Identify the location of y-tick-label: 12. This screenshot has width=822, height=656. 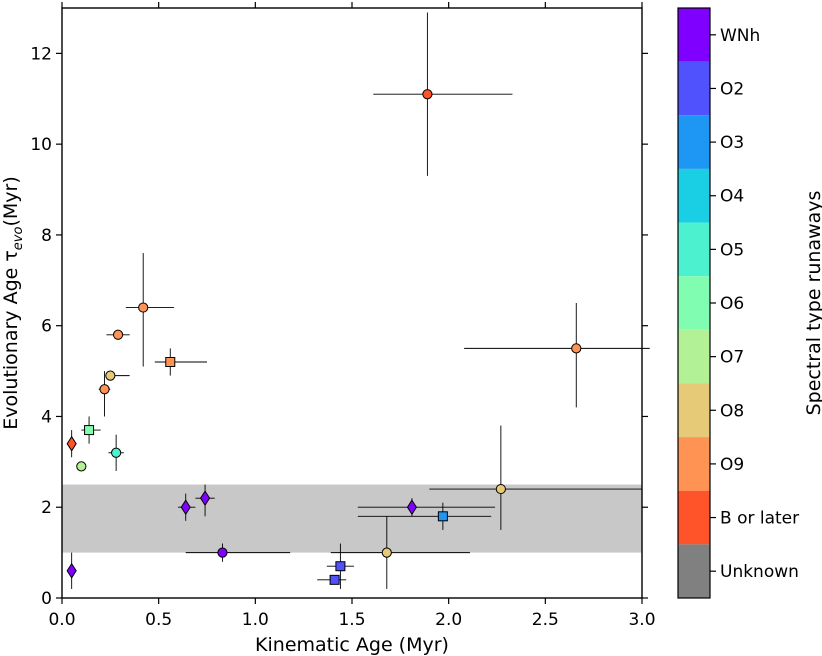
(41, 54).